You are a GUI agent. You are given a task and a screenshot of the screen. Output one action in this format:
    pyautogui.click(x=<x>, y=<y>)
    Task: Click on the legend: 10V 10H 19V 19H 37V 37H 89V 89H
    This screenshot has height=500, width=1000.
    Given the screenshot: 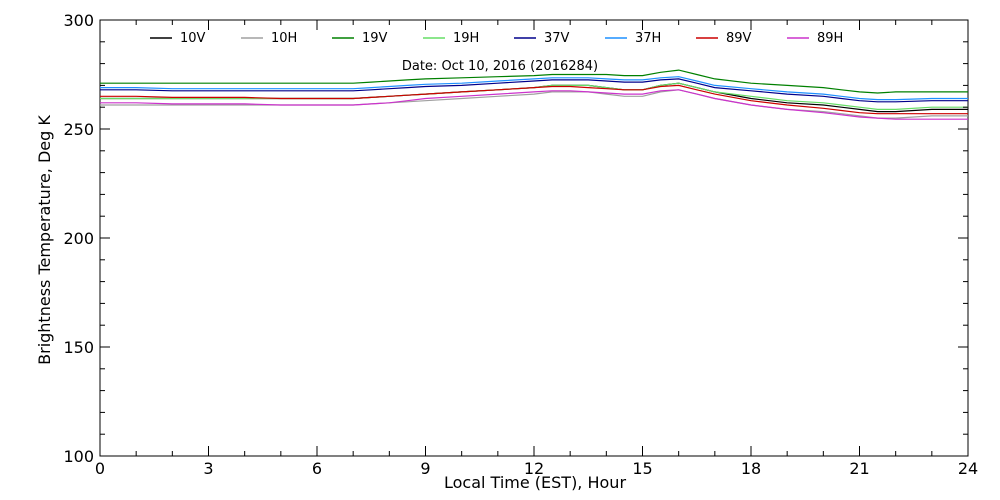 What is the action you would take?
    pyautogui.click(x=496, y=38)
    